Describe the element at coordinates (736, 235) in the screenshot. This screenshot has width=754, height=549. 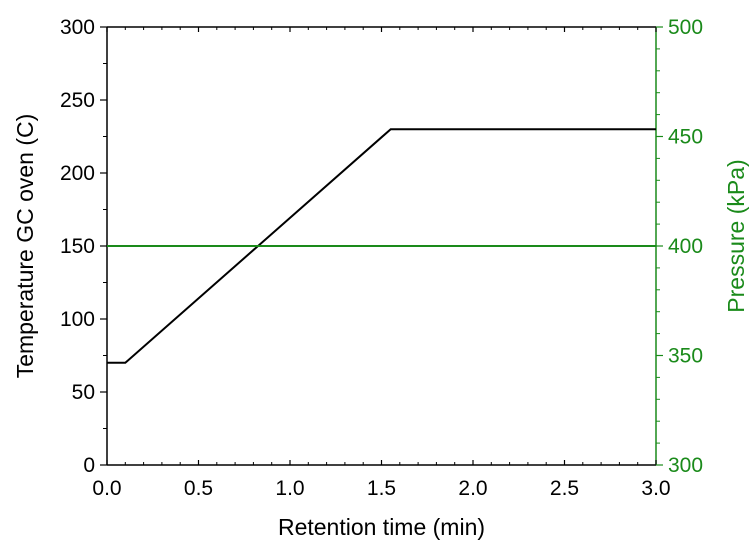
I see `y-axis-right-title: Pressure (kPa)` at that location.